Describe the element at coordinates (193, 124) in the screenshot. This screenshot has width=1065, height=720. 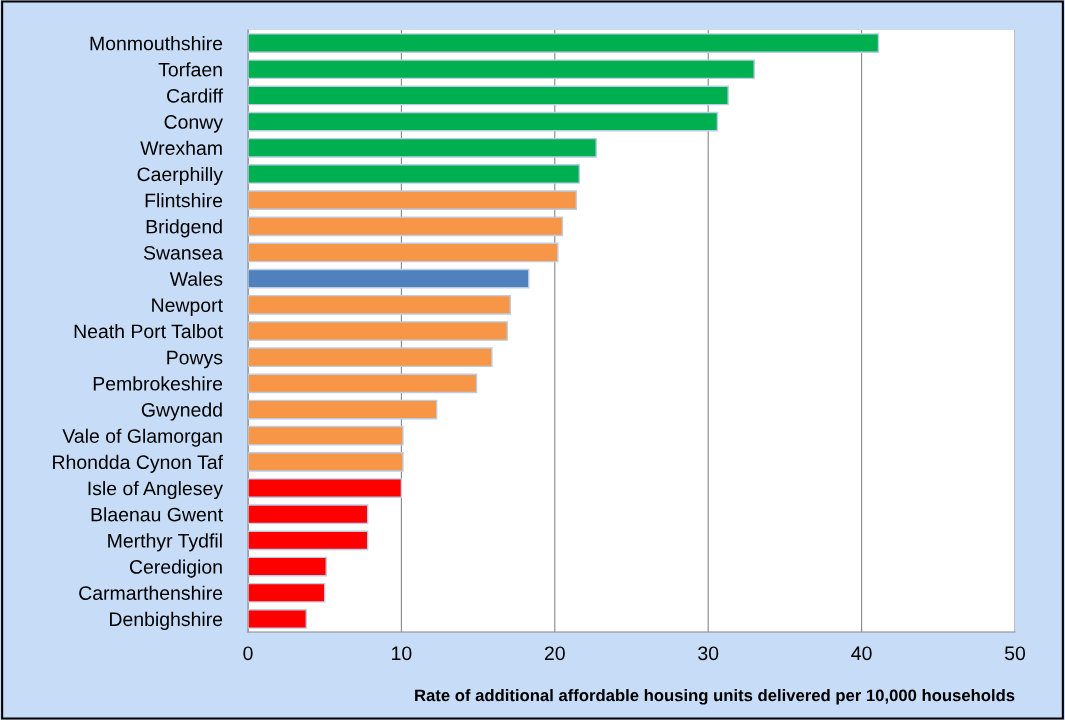
I see `y-tick-label: Conwy` at that location.